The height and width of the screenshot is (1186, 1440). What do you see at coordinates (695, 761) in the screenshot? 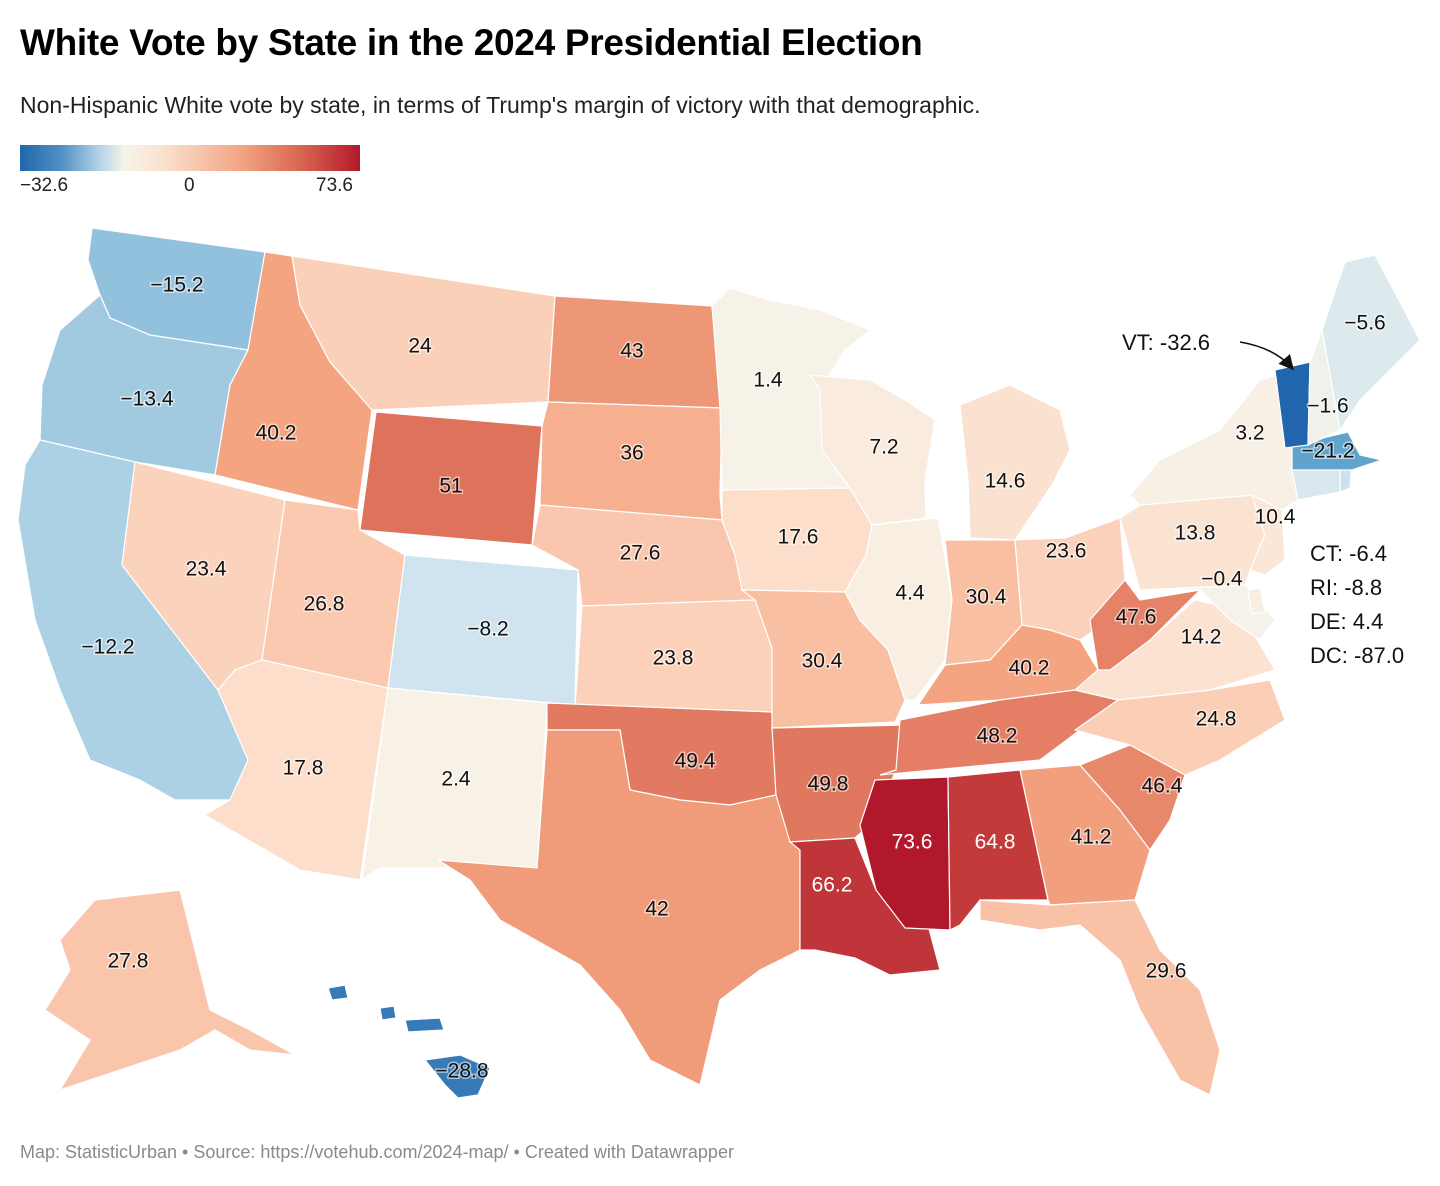
I see `state-label-ok: 49.4` at bounding box center [695, 761].